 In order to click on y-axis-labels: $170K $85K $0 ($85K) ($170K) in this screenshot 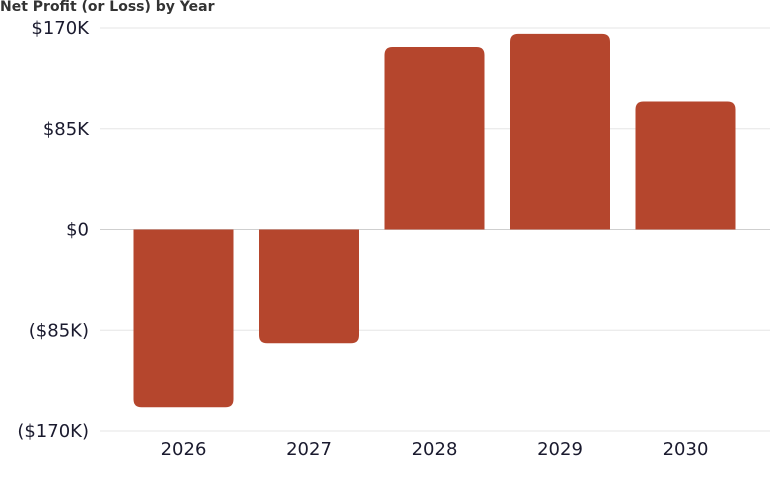, I will do `click(53, 230)`.